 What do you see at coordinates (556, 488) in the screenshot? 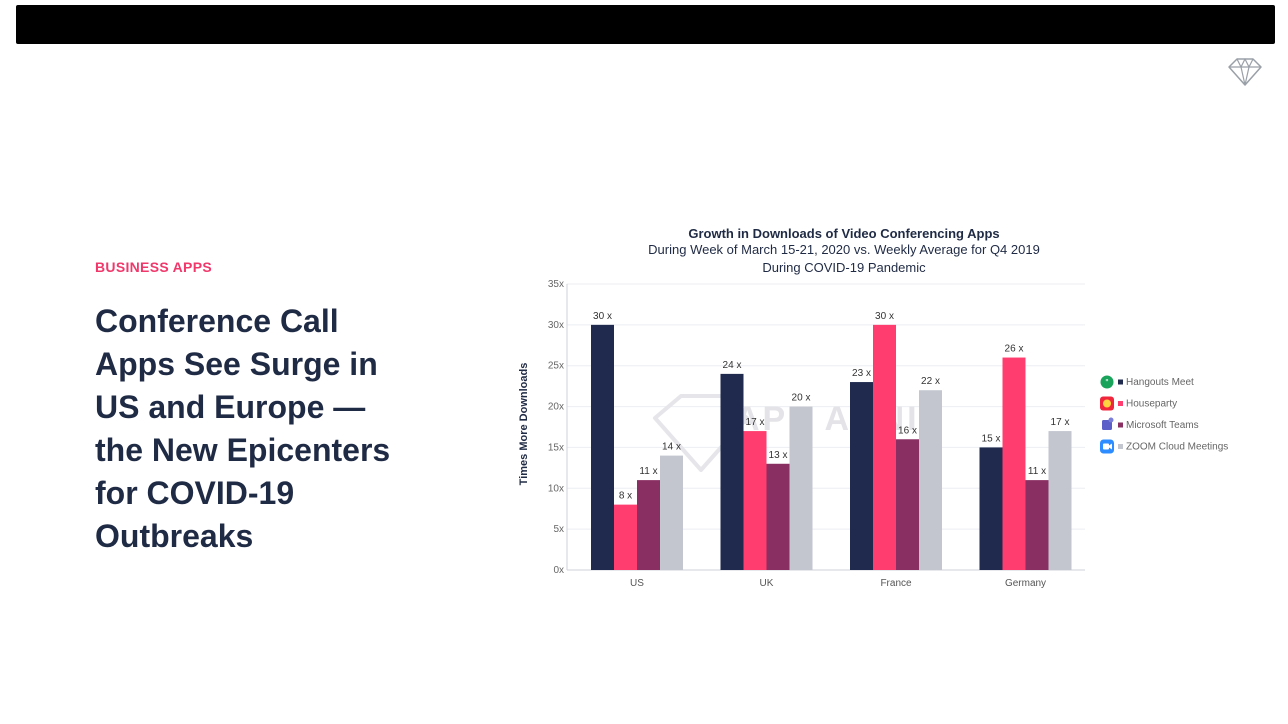
I see `y-tick-label: 10x` at bounding box center [556, 488].